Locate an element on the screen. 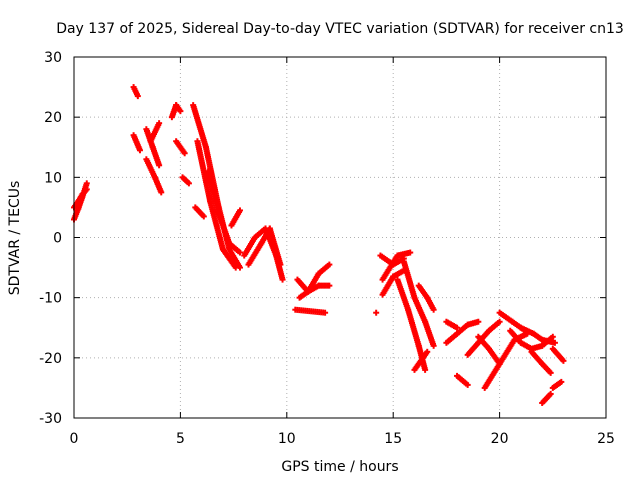 The height and width of the screenshot is (480, 640). y-tick-label: 30 is located at coordinates (53, 58).